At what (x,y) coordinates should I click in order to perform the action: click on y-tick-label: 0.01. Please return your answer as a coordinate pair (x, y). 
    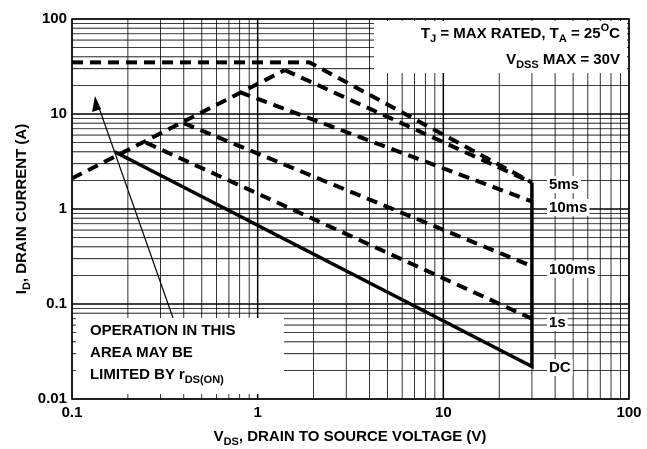
    Looking at the image, I should click on (52, 398).